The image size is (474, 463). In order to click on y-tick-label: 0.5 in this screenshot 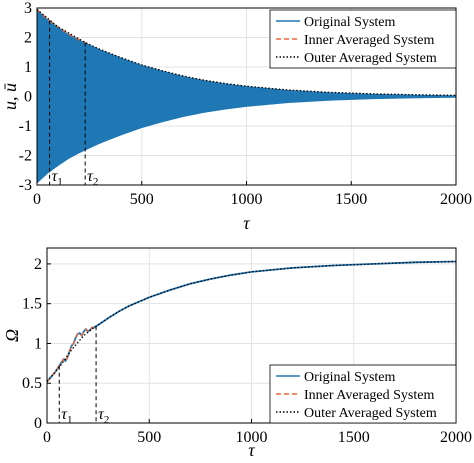, I will do `click(32, 383)`.